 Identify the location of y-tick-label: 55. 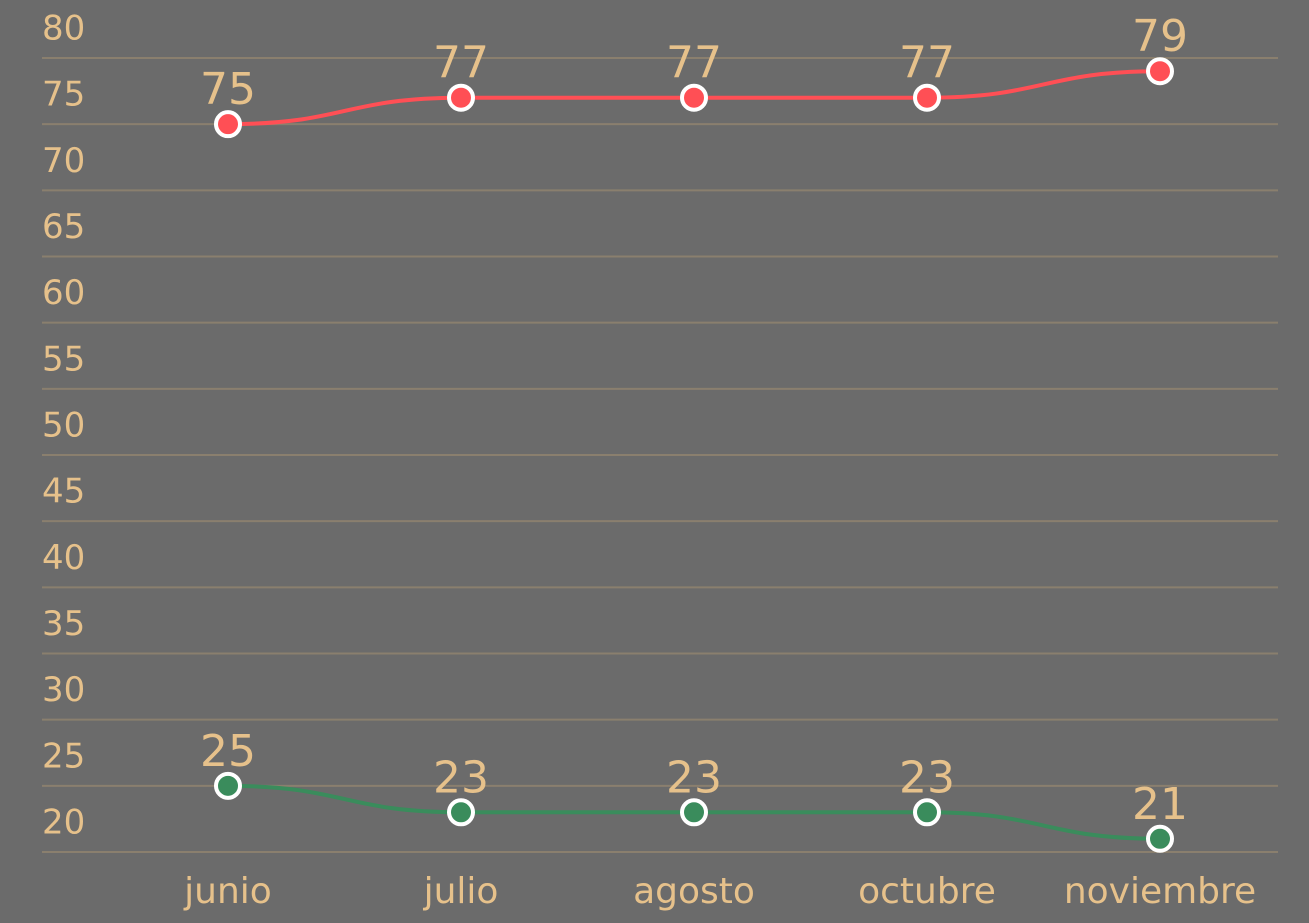
(63, 359).